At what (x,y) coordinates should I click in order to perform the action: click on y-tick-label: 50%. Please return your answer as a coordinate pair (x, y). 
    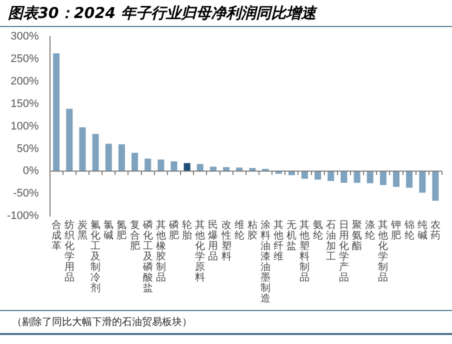
    Looking at the image, I should click on (27, 148).